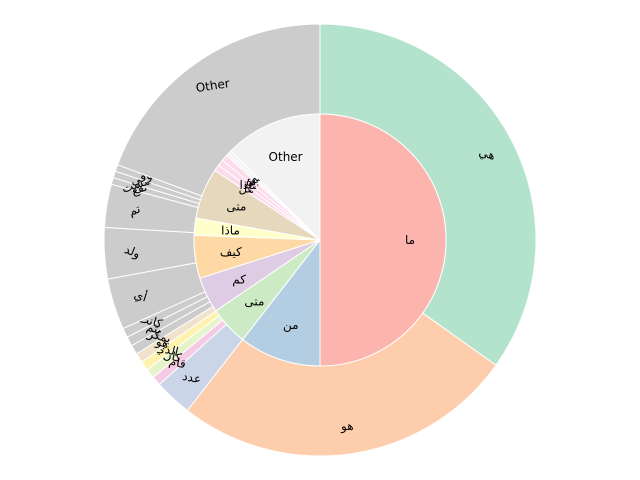 This screenshot has height=480, width=640. I want to click on inner-label-5: ماذا, so click(230, 230).